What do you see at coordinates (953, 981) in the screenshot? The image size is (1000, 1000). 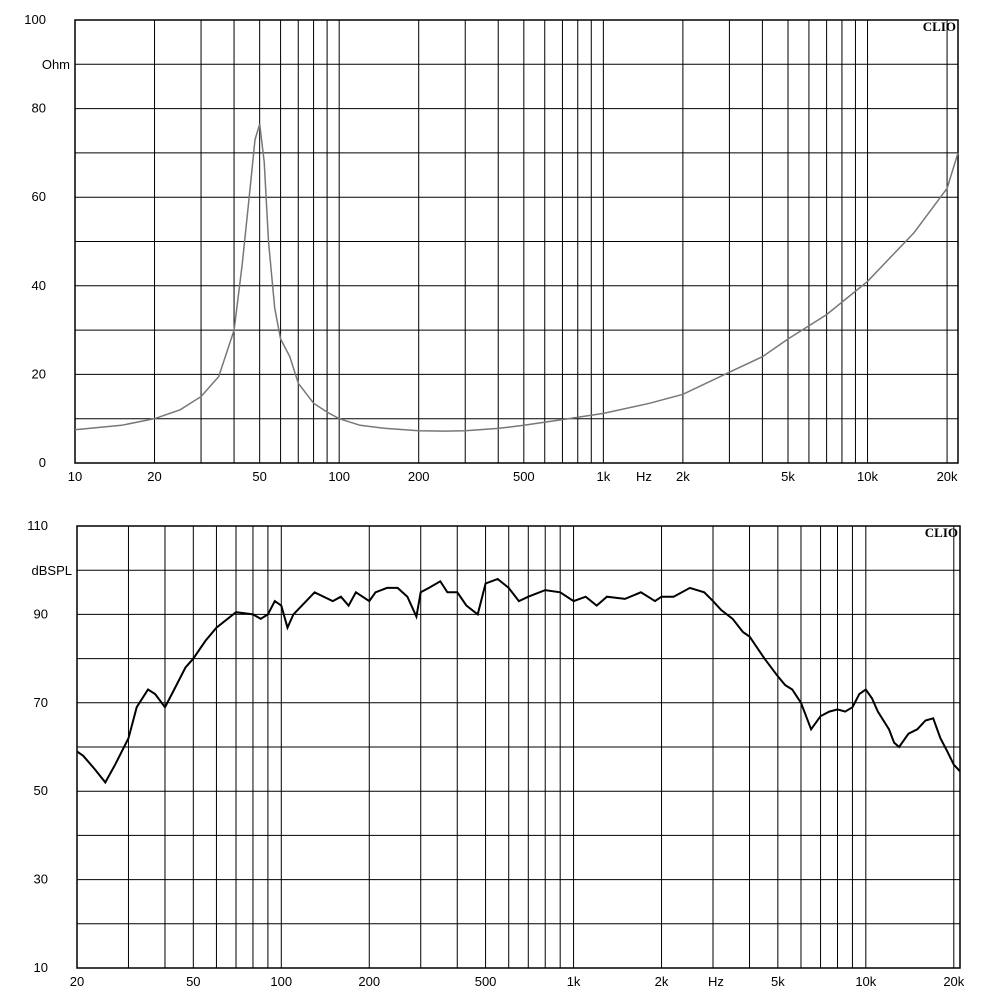 I see `spl-x-tick-label: 20k` at bounding box center [953, 981].